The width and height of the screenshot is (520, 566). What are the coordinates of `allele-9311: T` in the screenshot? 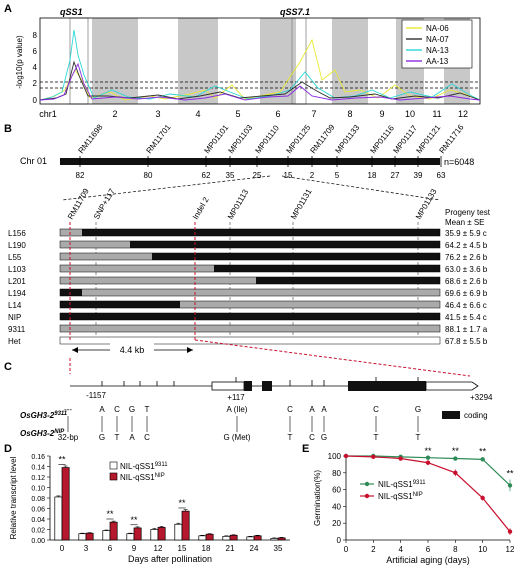 It's located at (147, 409).